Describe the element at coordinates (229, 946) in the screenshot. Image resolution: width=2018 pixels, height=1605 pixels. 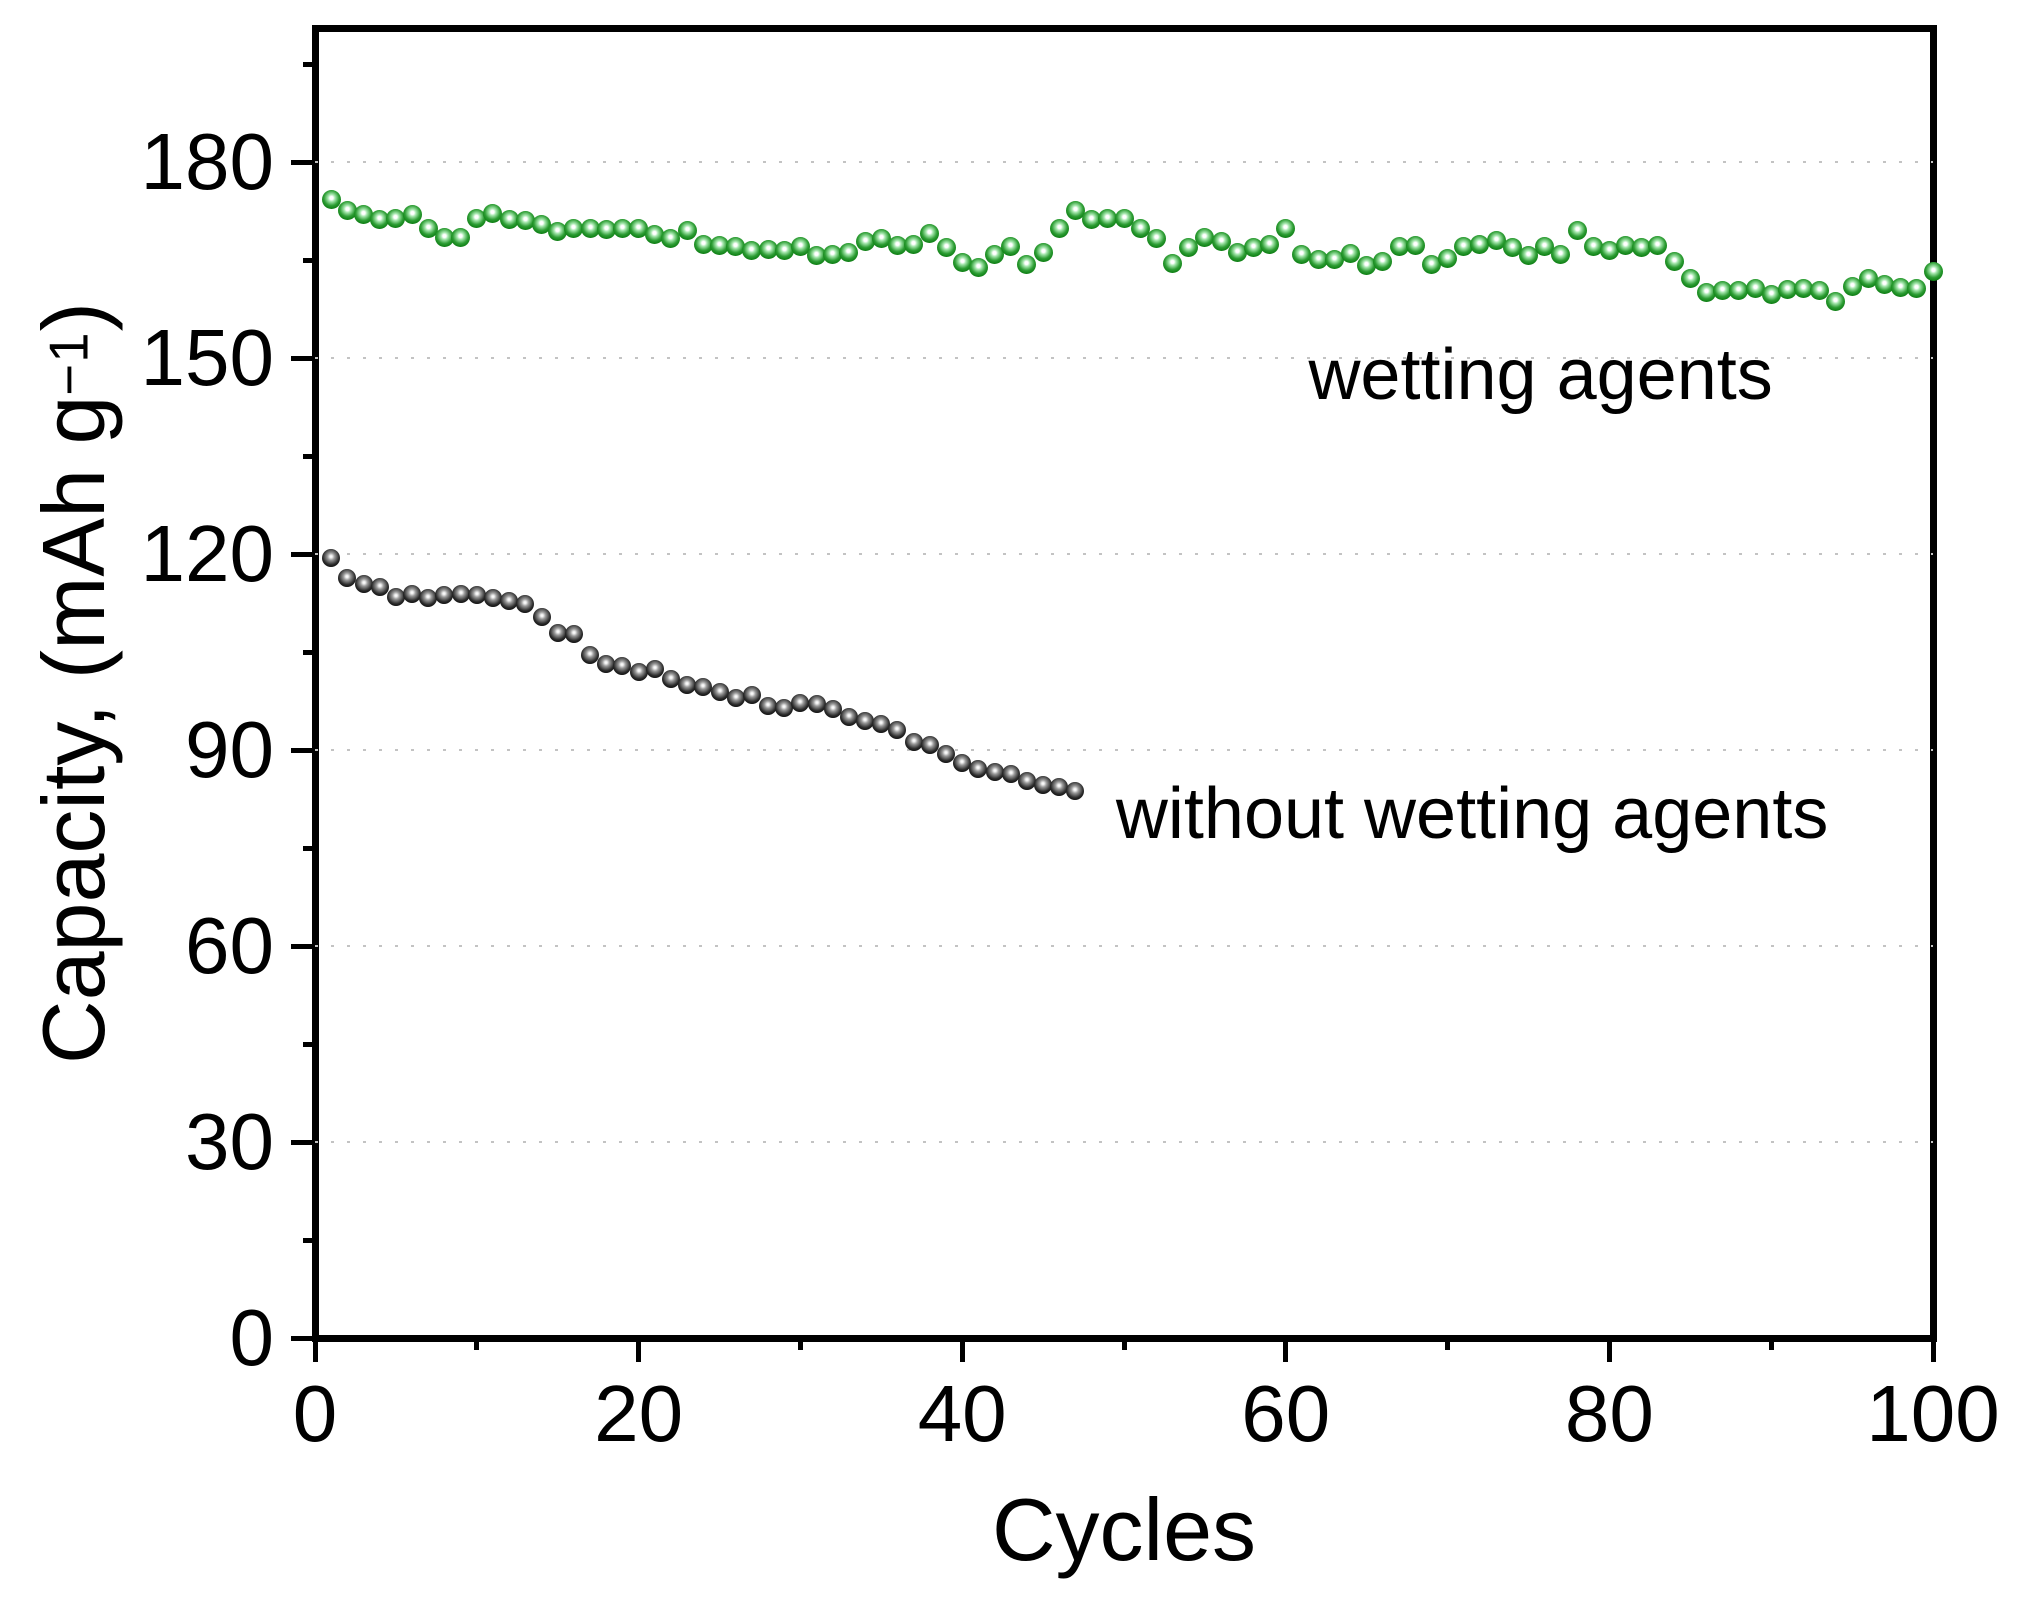
I see `y-tick-label: 60` at that location.